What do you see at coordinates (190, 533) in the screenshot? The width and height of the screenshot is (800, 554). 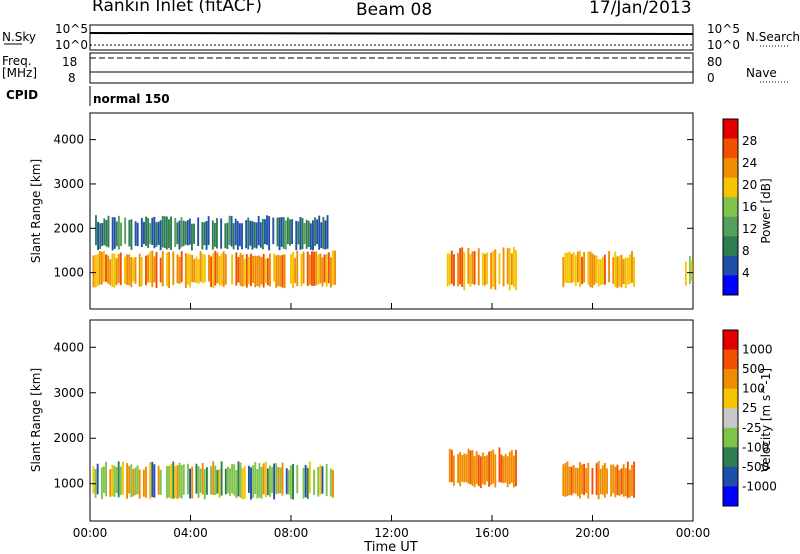 I see `x-tick-label: 04:00` at bounding box center [190, 533].